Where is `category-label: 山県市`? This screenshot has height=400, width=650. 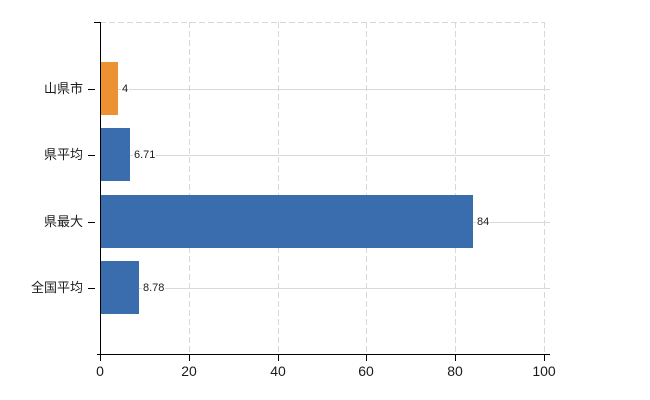
category-label: 山県市 is located at coordinates (63, 88).